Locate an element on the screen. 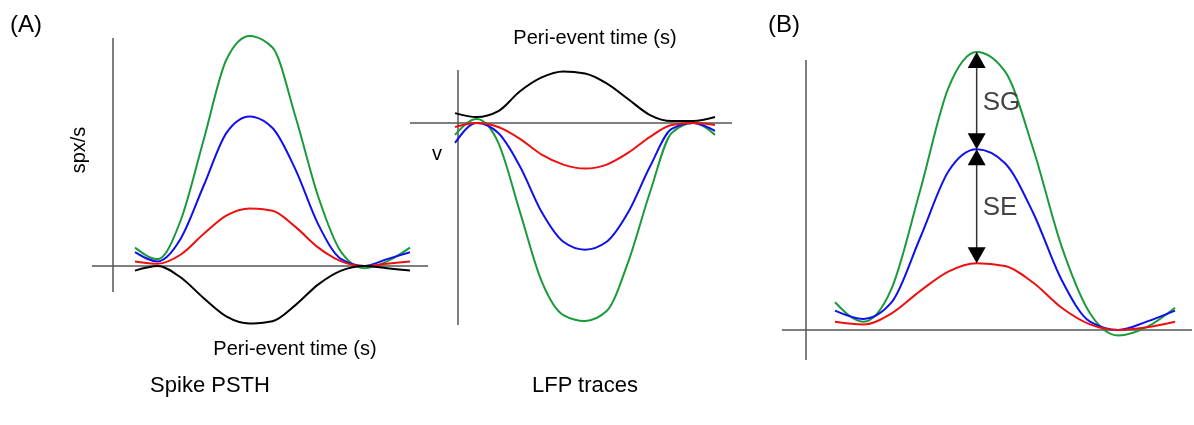 This screenshot has height=425, width=1194. text: (B) is located at coordinates (784, 23).